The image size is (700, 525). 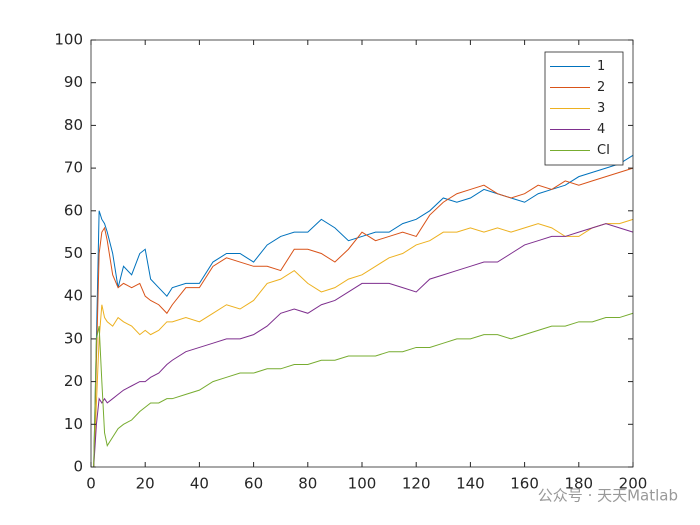 What do you see at coordinates (73, 381) in the screenshot?
I see `y-tick-label: 20` at bounding box center [73, 381].